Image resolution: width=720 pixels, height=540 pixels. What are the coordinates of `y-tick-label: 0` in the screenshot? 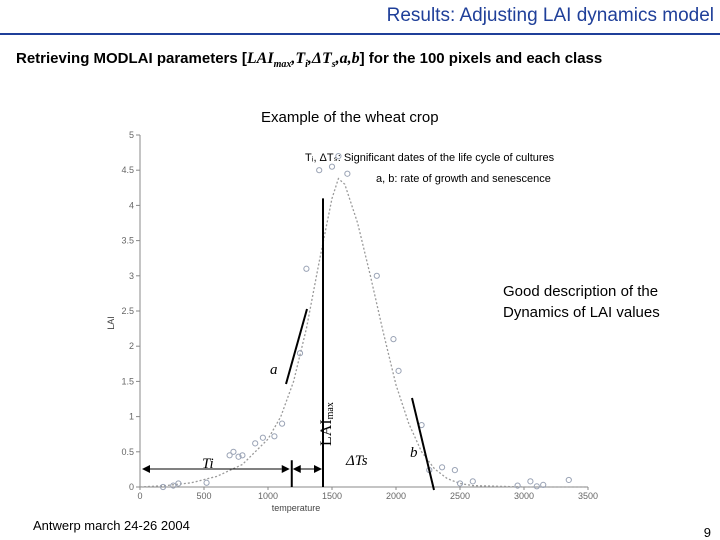 It's located at (131, 487).